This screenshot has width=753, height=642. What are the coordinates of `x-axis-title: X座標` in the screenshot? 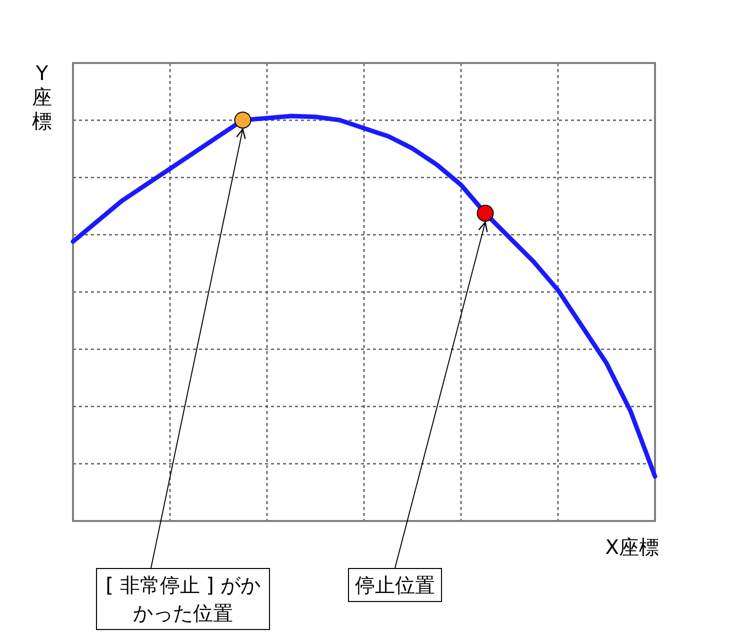 It's located at (632, 547).